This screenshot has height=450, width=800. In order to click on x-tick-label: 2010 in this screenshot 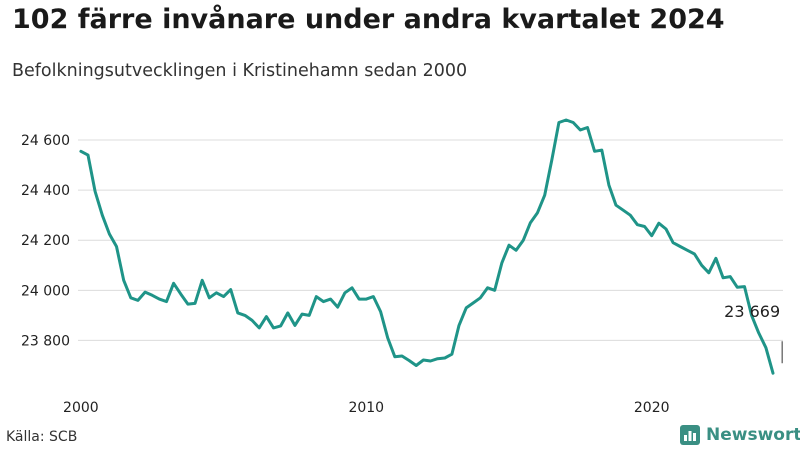, I will do `click(366, 408)`.